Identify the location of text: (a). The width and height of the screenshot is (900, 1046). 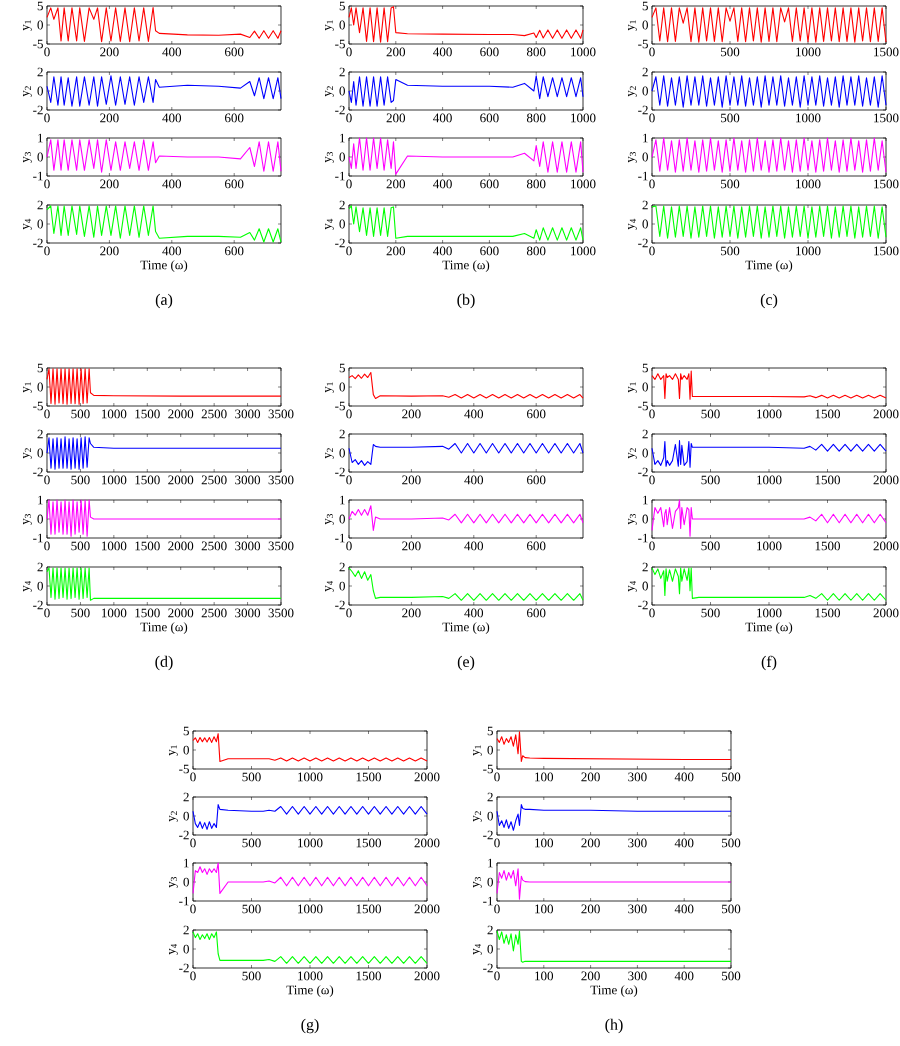
(164, 301).